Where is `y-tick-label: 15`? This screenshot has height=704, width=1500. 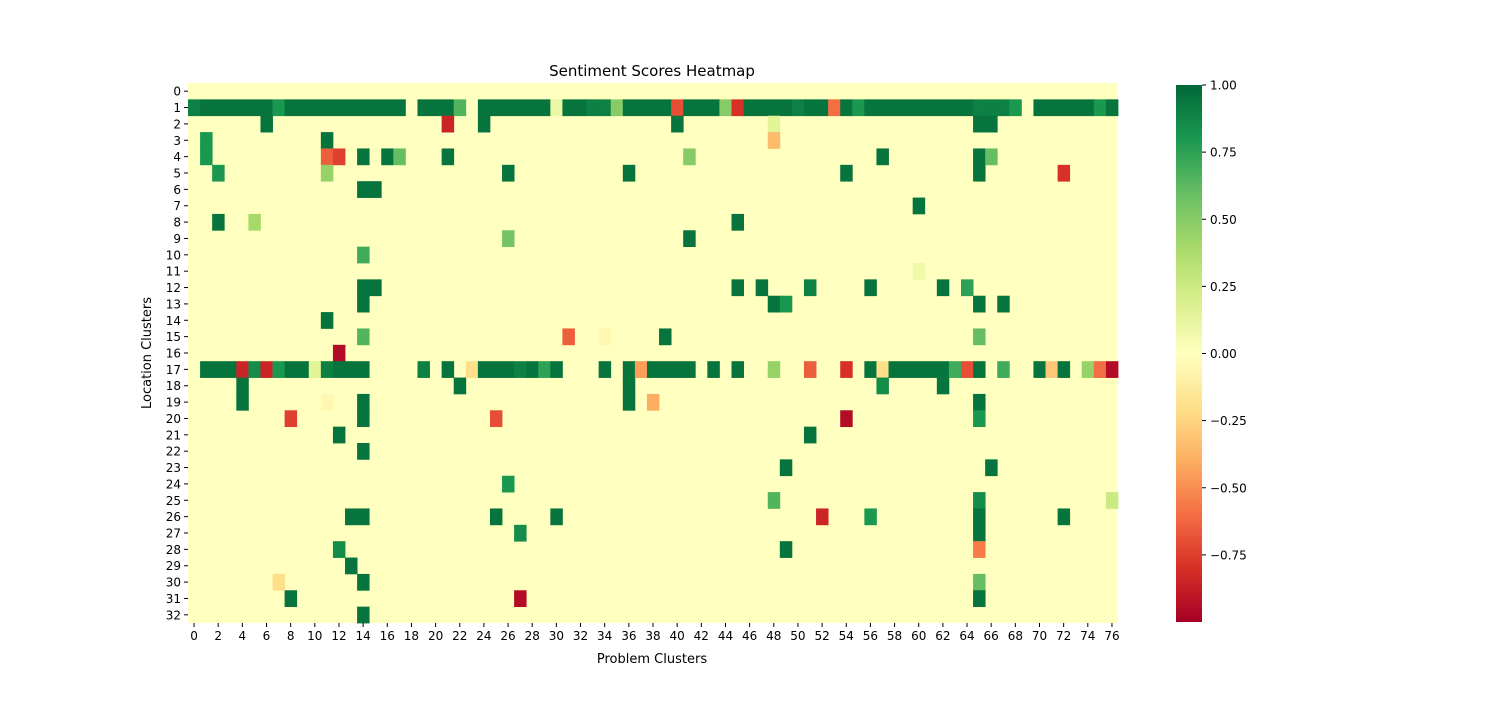 y-tick-label: 15 is located at coordinates (173, 337).